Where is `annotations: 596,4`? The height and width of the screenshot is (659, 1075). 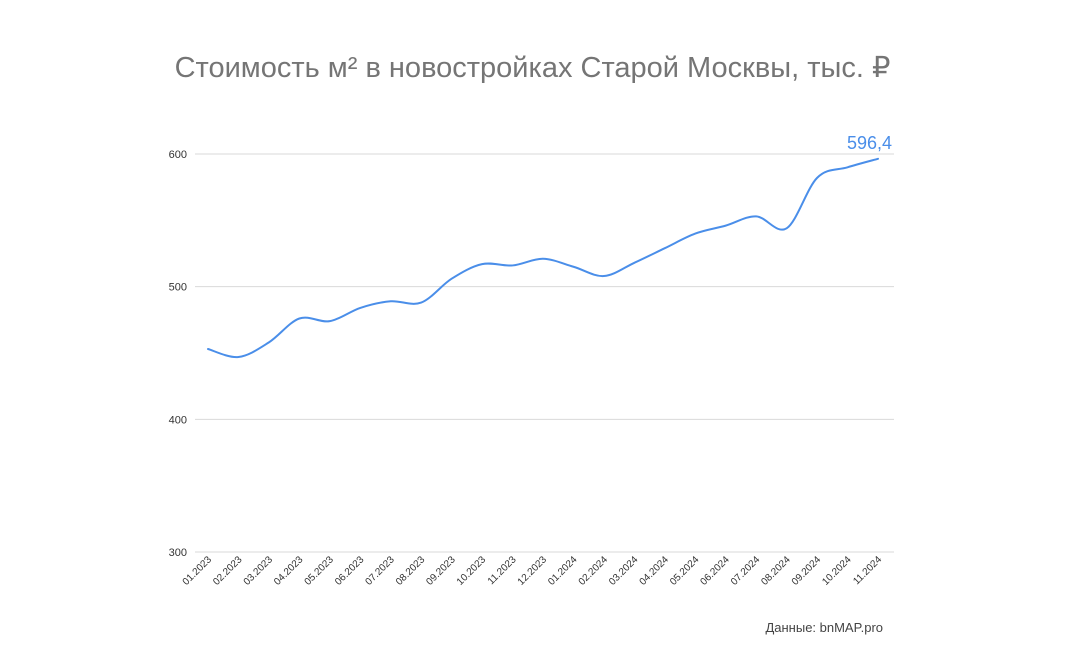
annotations: 596,4 is located at coordinates (869, 143).